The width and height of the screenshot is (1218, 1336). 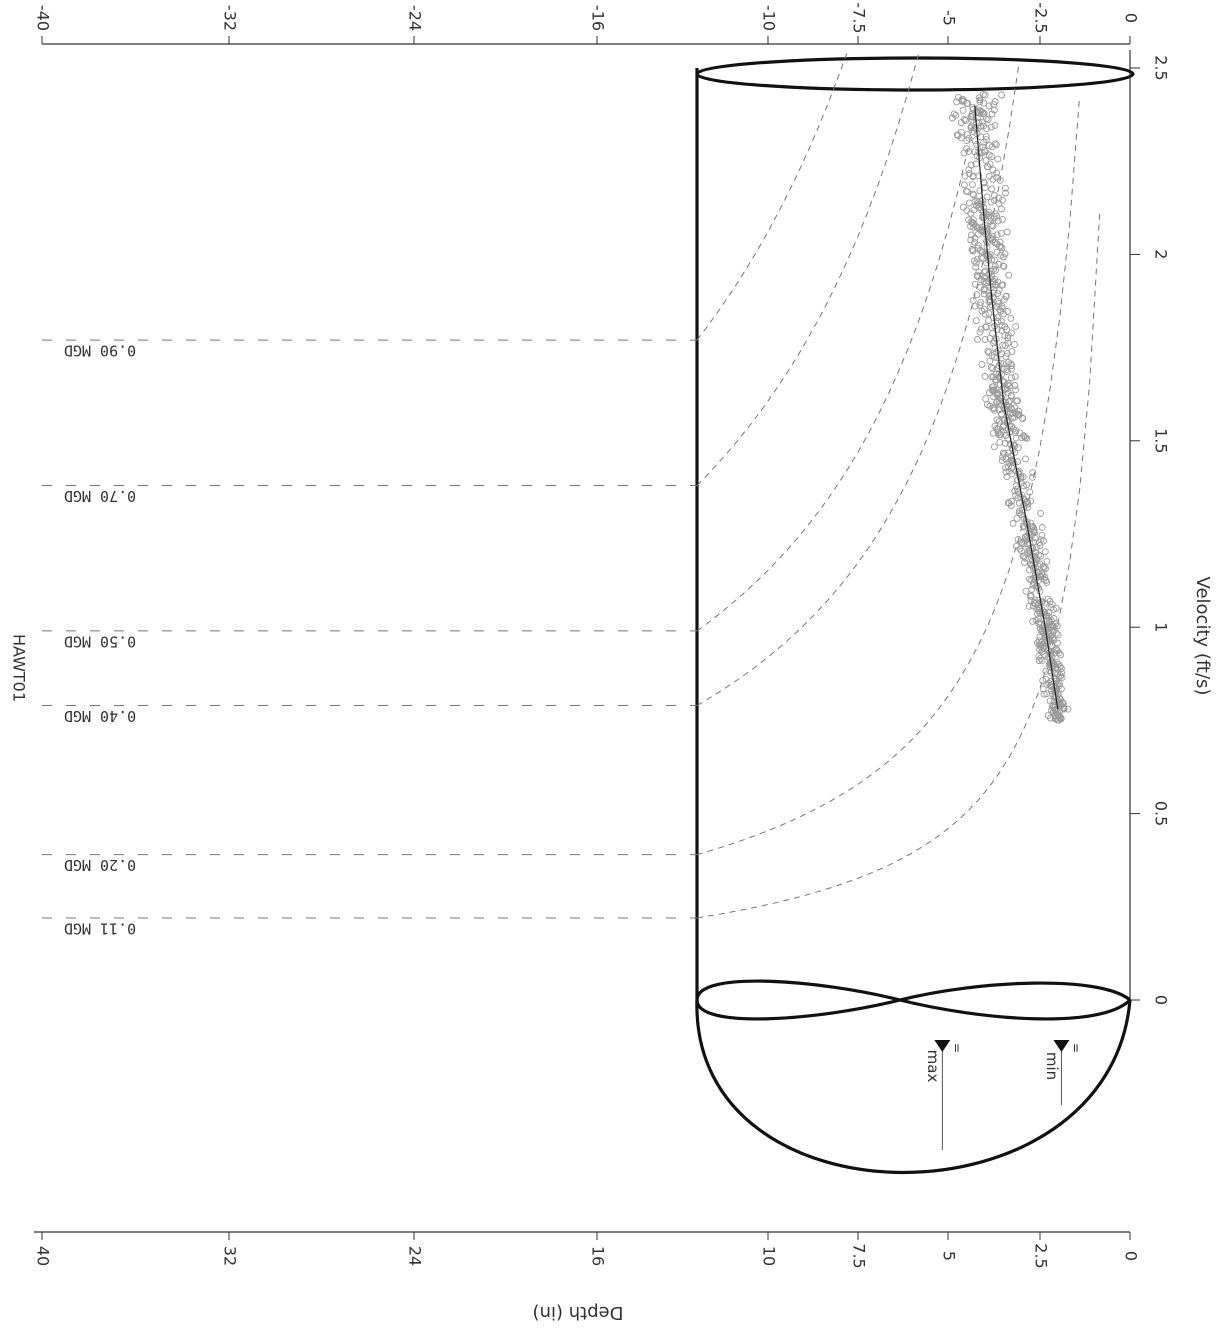 What do you see at coordinates (100, 716) in the screenshot?
I see `flow-curve-label: 0.40 MGD` at bounding box center [100, 716].